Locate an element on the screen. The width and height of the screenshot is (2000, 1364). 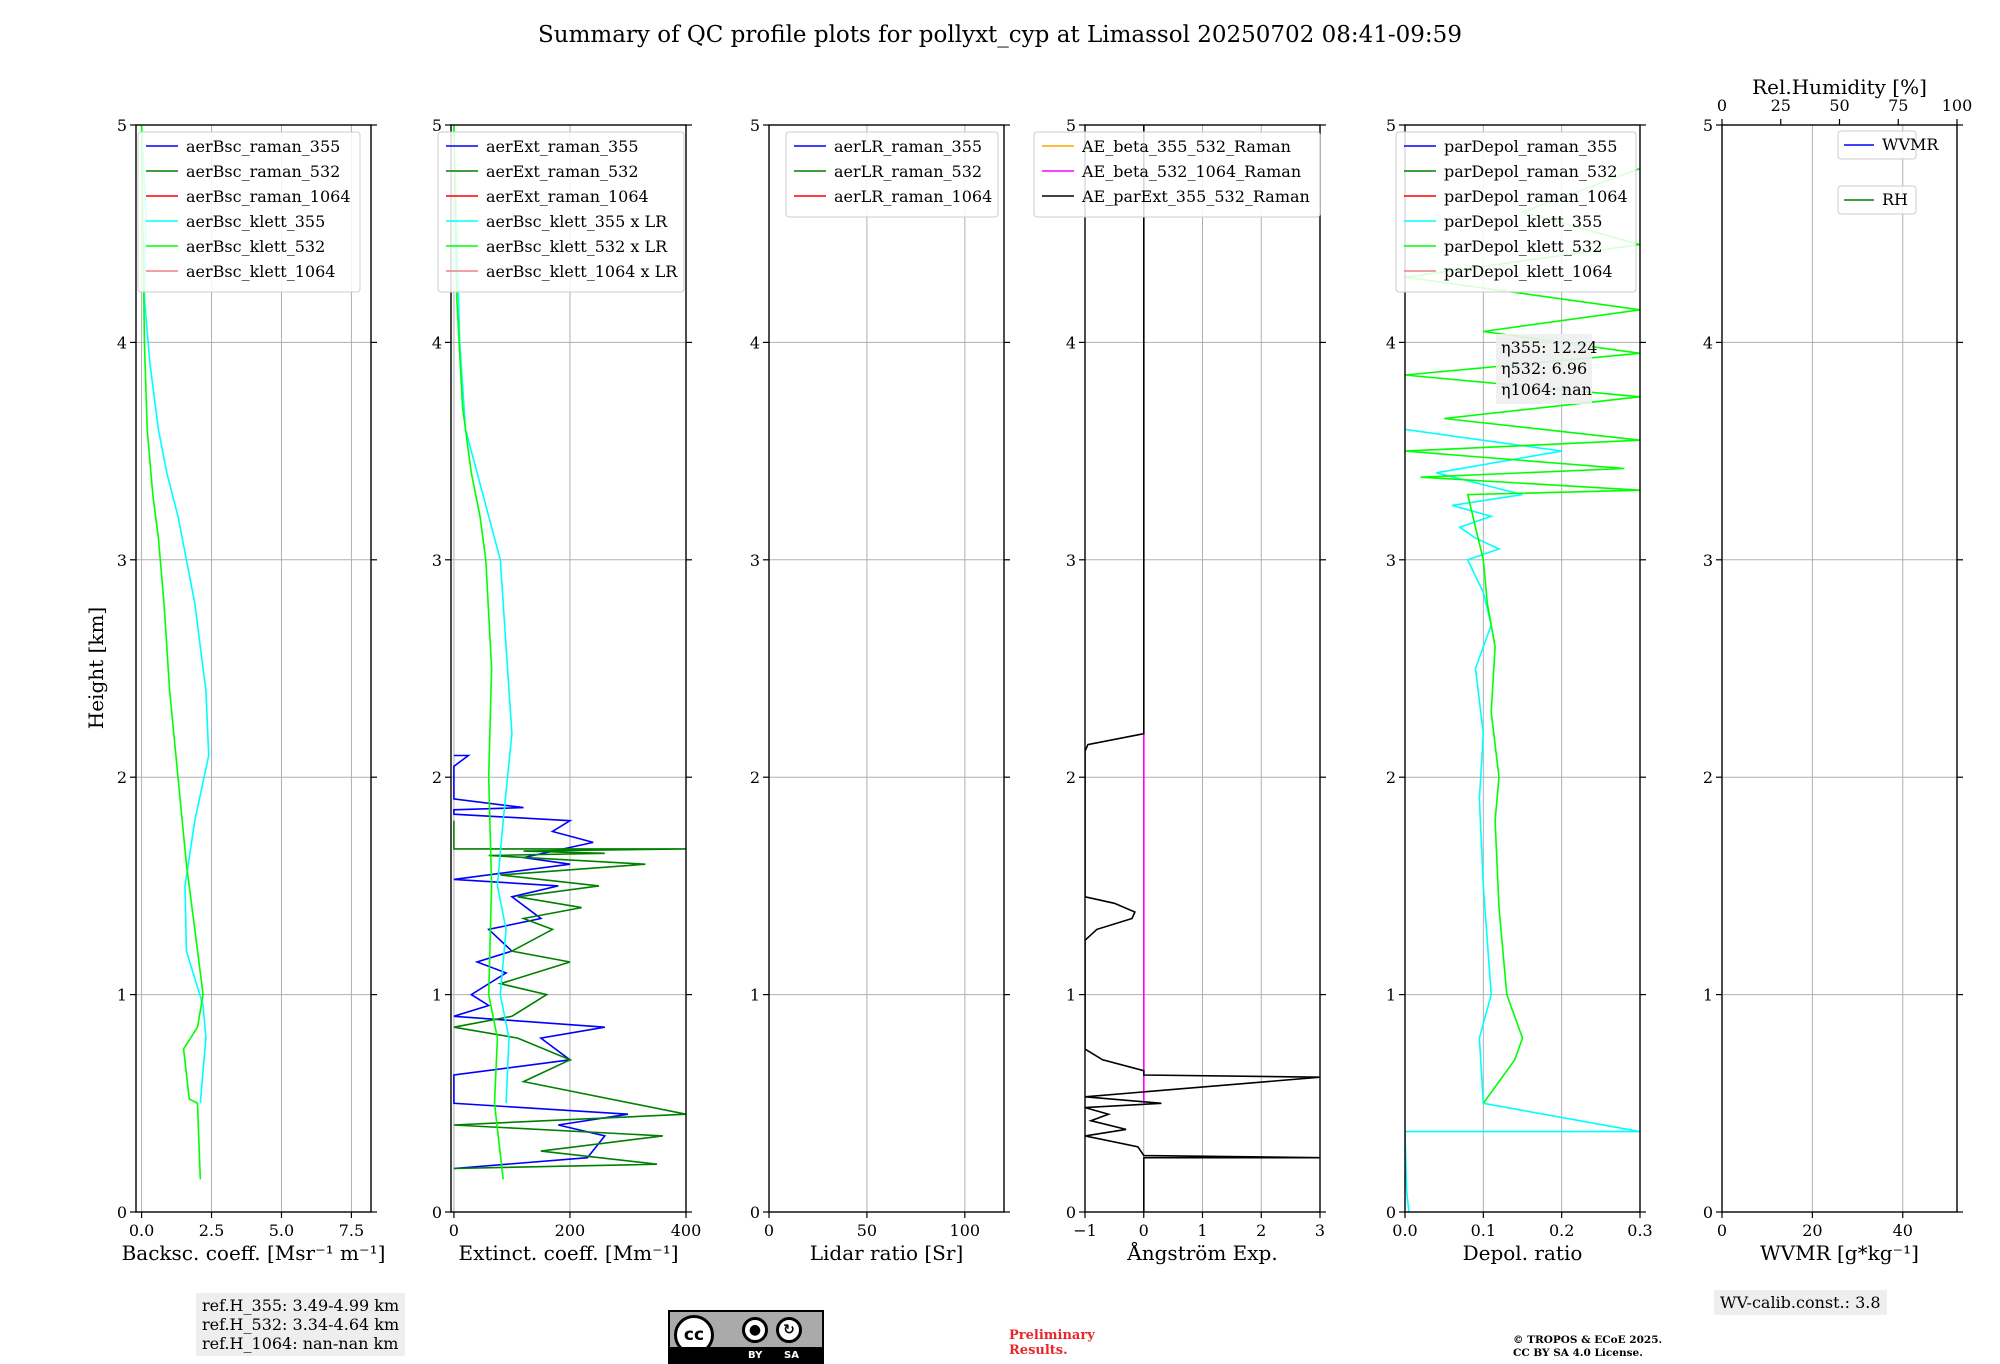
ref-height-532: ref.H_532: 3.34-4.64 km is located at coordinates (301, 1324).